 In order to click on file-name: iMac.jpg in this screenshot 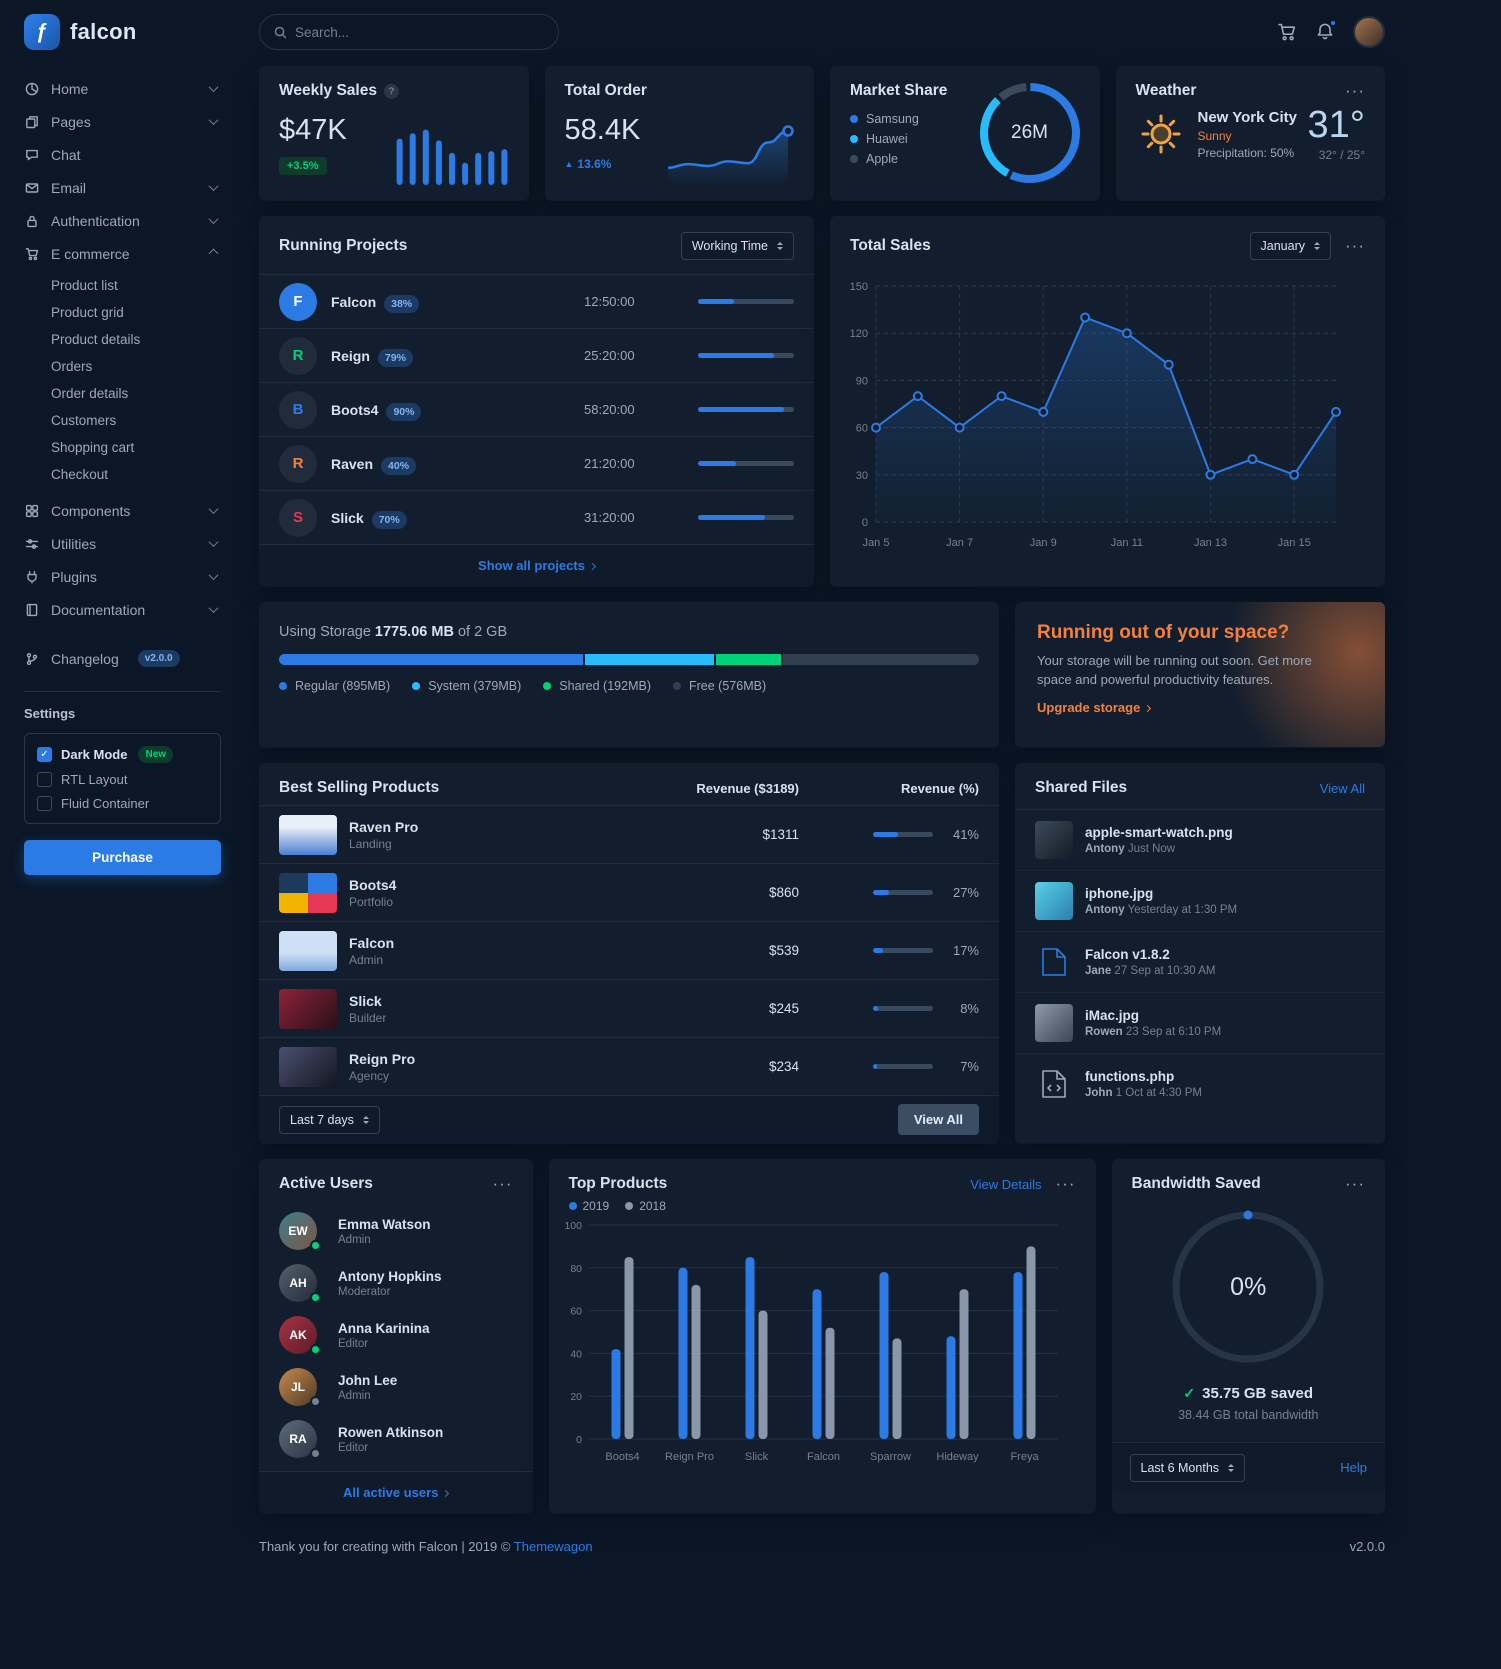, I will do `click(1112, 1015)`.